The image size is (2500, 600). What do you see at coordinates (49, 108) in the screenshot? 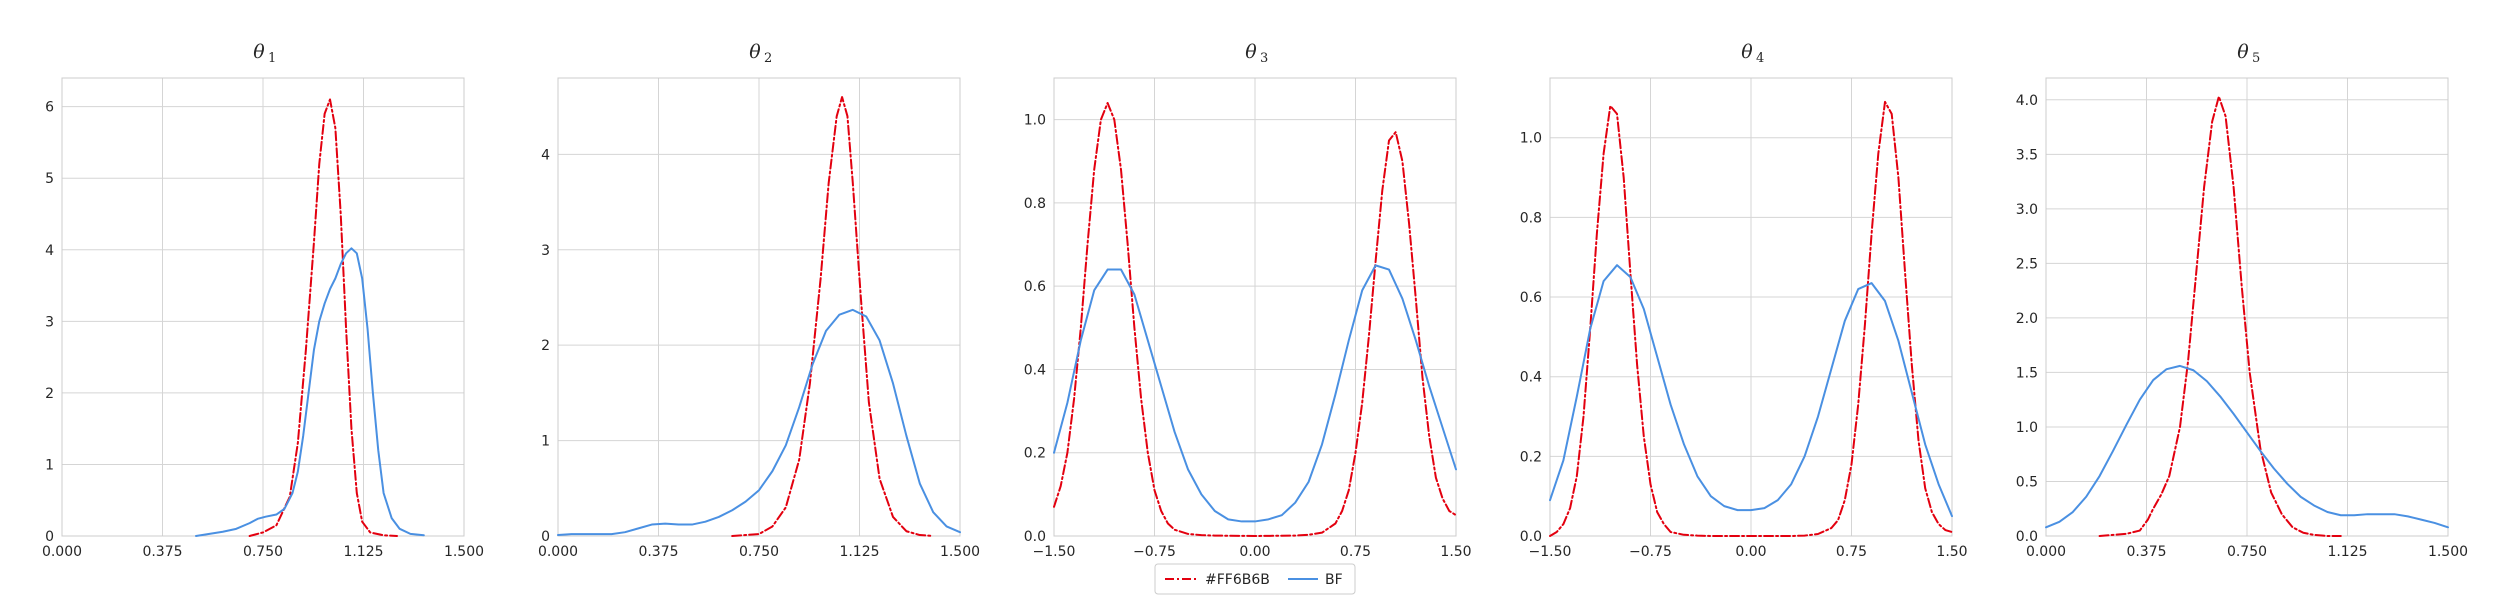
I see `y-tick-label: 6` at bounding box center [49, 108].